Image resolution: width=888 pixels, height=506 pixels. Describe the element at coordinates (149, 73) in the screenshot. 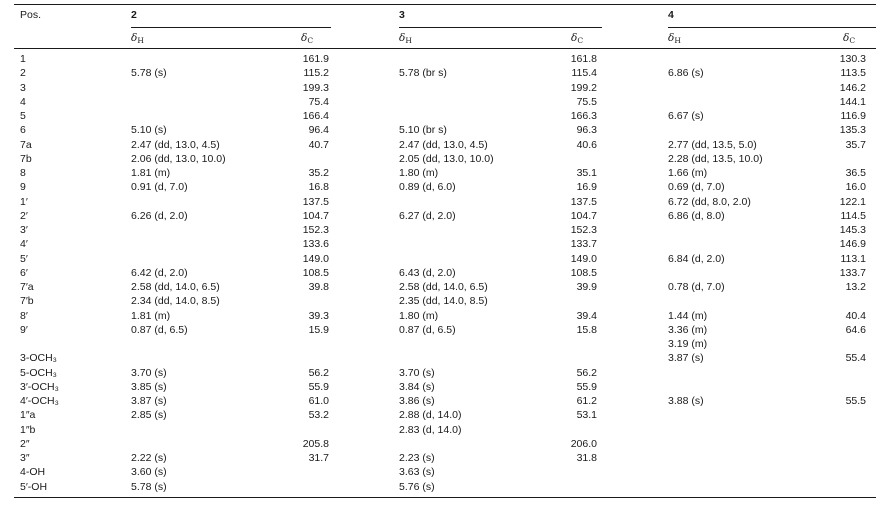

I see `h2-cell: 5.78 (s)` at that location.